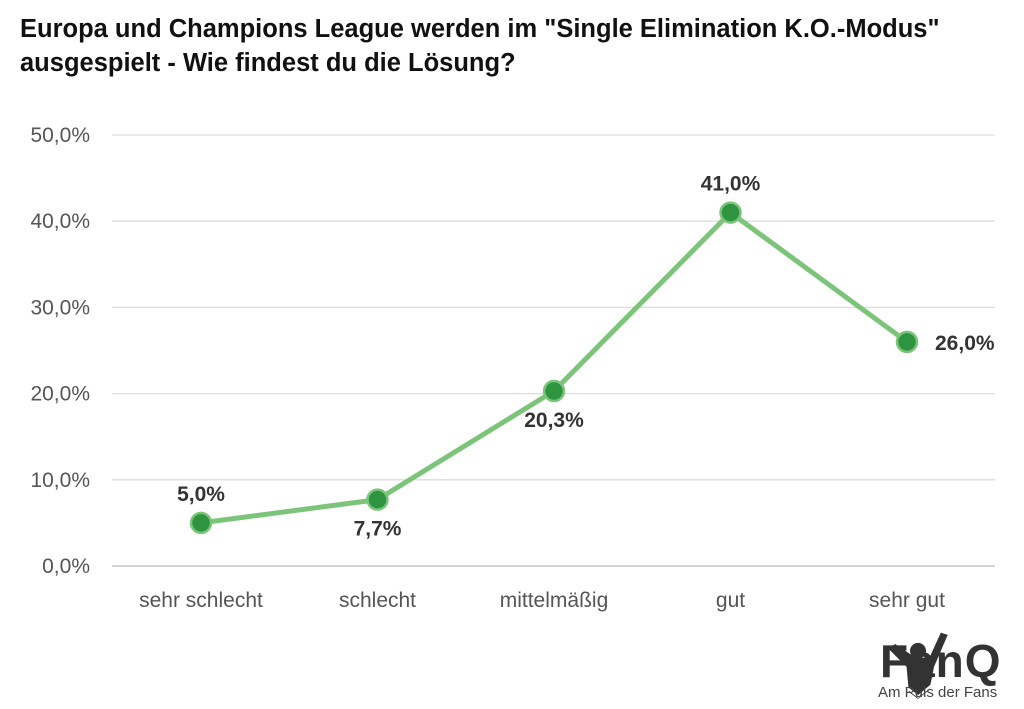 This screenshot has width=1024, height=709. Describe the element at coordinates (201, 600) in the screenshot. I see `x-tick-label: sehr schlecht` at that location.